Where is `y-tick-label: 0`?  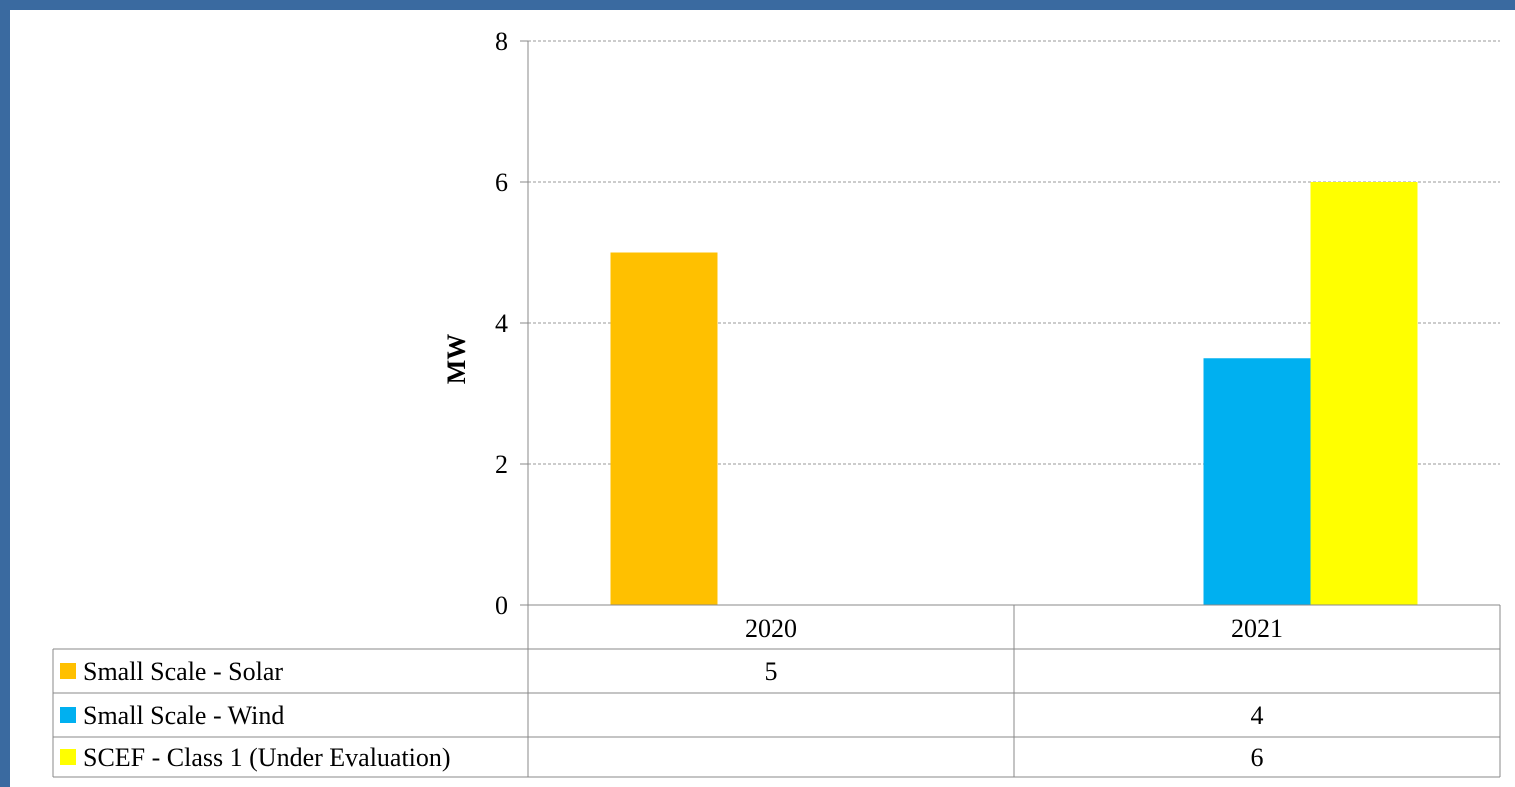 y-tick-label: 0 is located at coordinates (501, 605).